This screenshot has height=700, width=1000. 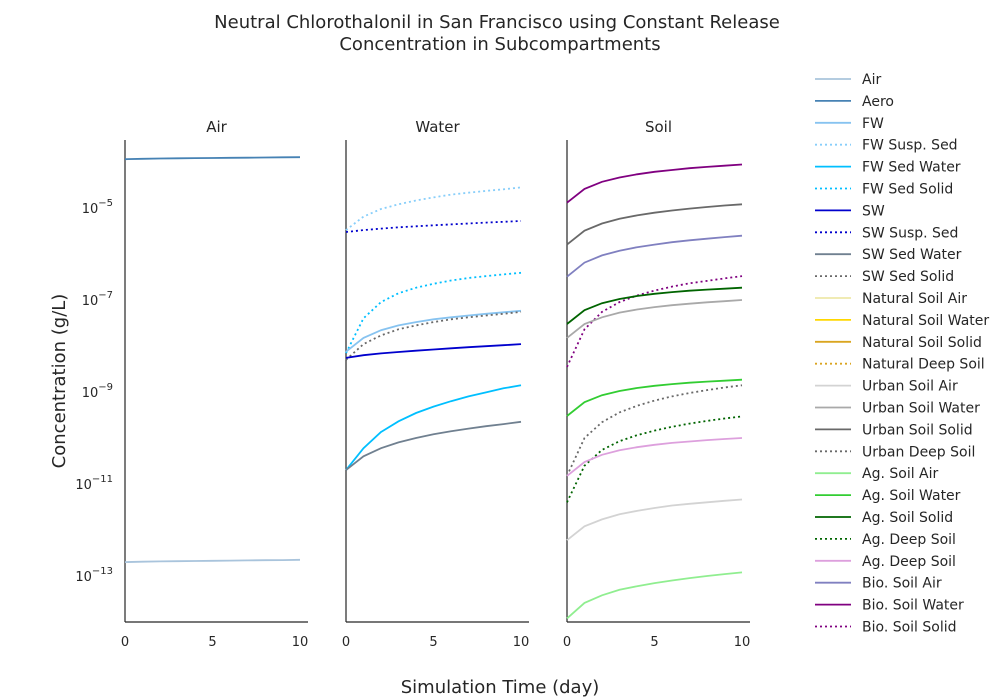 What do you see at coordinates (59, 381) in the screenshot?
I see `y-axis-label: Concentration (g/L)` at bounding box center [59, 381].